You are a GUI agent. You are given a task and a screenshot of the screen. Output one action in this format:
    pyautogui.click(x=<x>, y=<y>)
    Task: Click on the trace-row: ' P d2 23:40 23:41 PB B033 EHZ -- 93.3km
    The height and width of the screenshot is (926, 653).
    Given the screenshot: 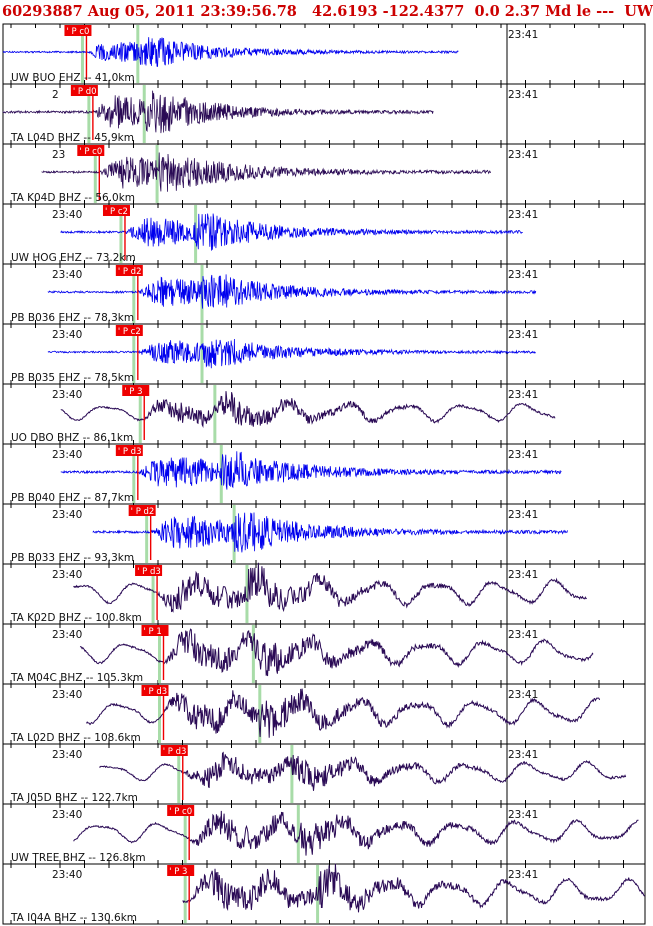 What is the action you would take?
    pyautogui.click(x=324, y=534)
    